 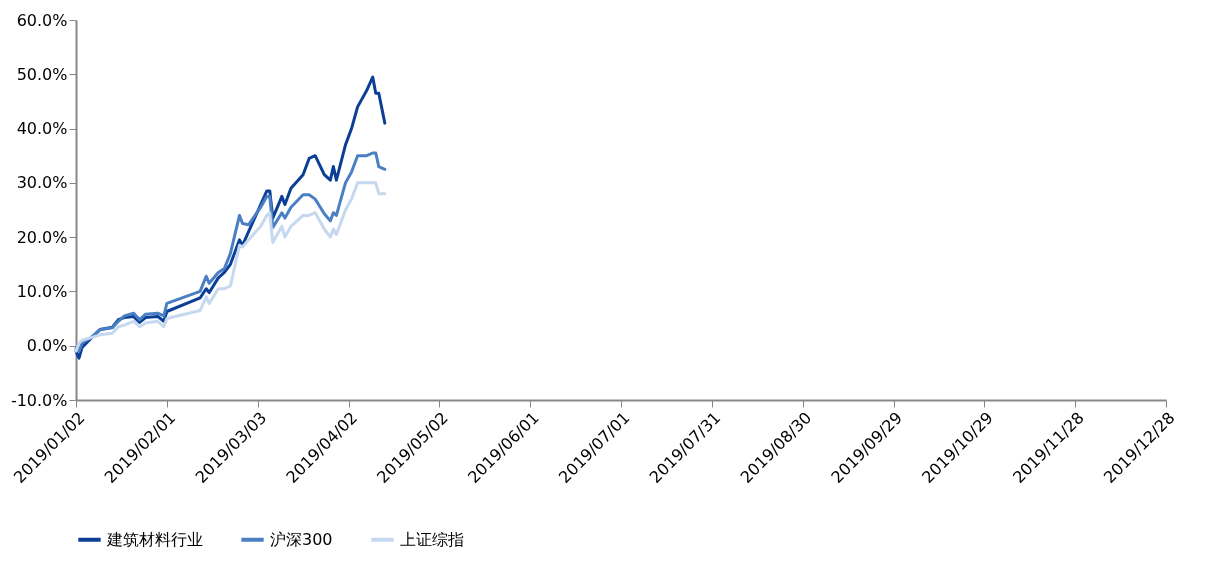 What do you see at coordinates (301, 539) in the screenshot?
I see `legend-label: 沪深300` at bounding box center [301, 539].